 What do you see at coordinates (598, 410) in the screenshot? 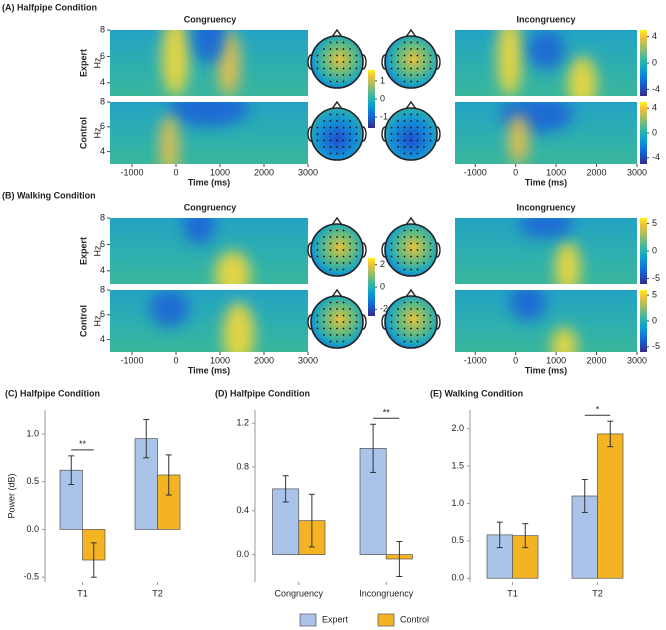
I see `significance-label: *` at bounding box center [598, 410].